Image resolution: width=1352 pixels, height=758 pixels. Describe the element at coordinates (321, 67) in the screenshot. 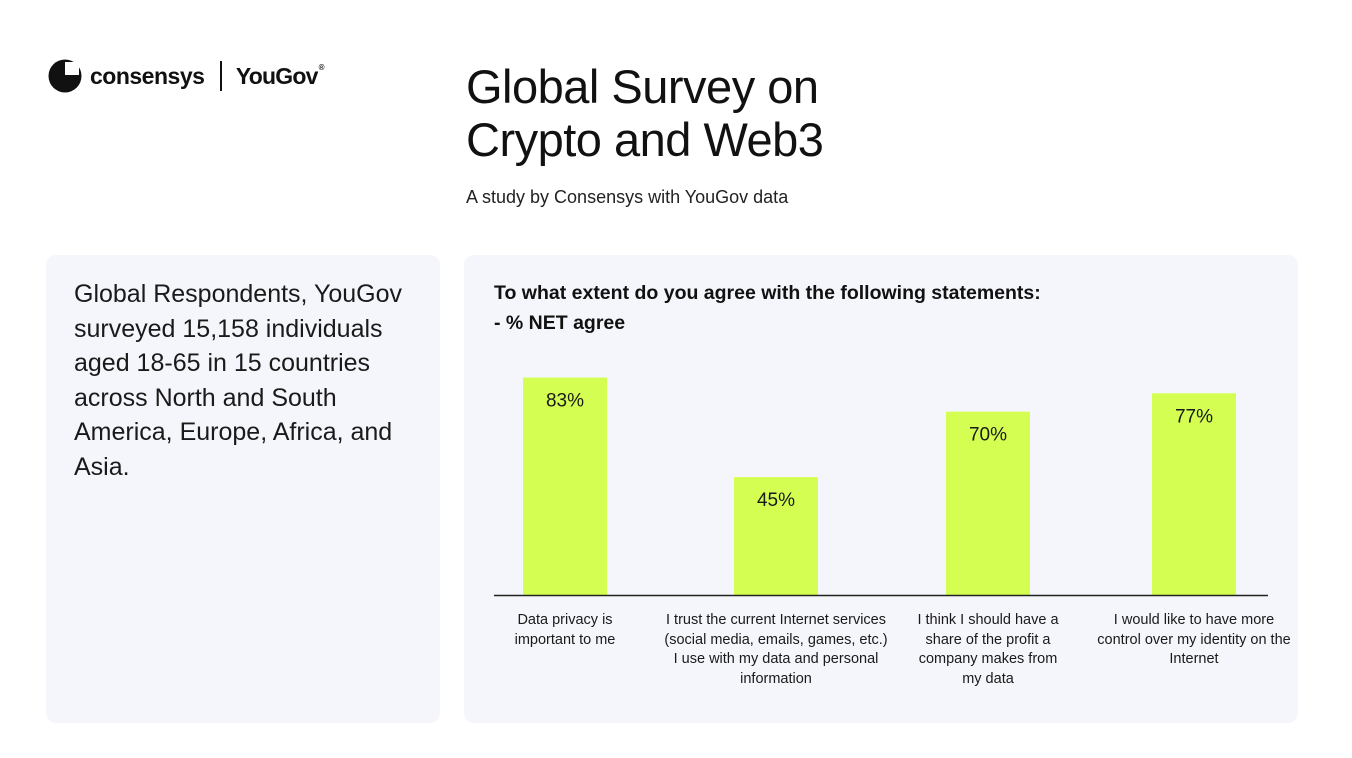

I see `registered-mark: ®` at that location.